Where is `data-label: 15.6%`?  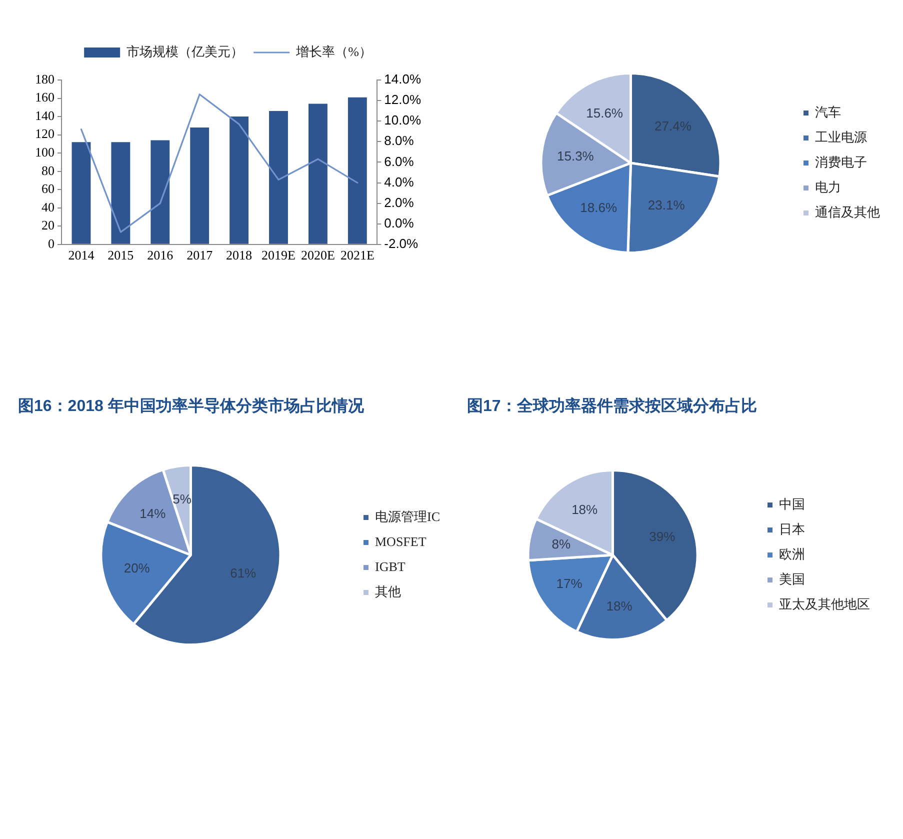
data-label: 15.6% is located at coordinates (605, 112).